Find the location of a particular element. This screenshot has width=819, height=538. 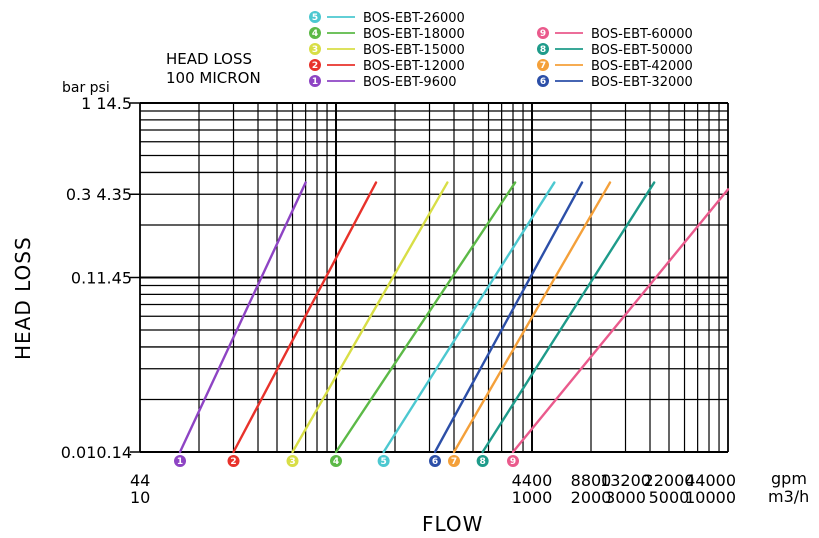

series-marker-label: 9 is located at coordinates (513, 462).